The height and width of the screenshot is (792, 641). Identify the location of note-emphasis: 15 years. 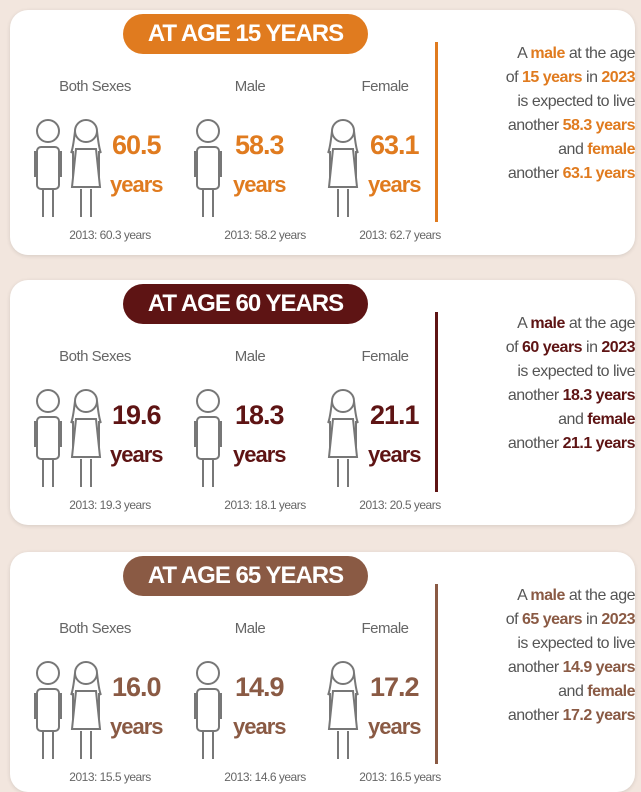
(552, 77).